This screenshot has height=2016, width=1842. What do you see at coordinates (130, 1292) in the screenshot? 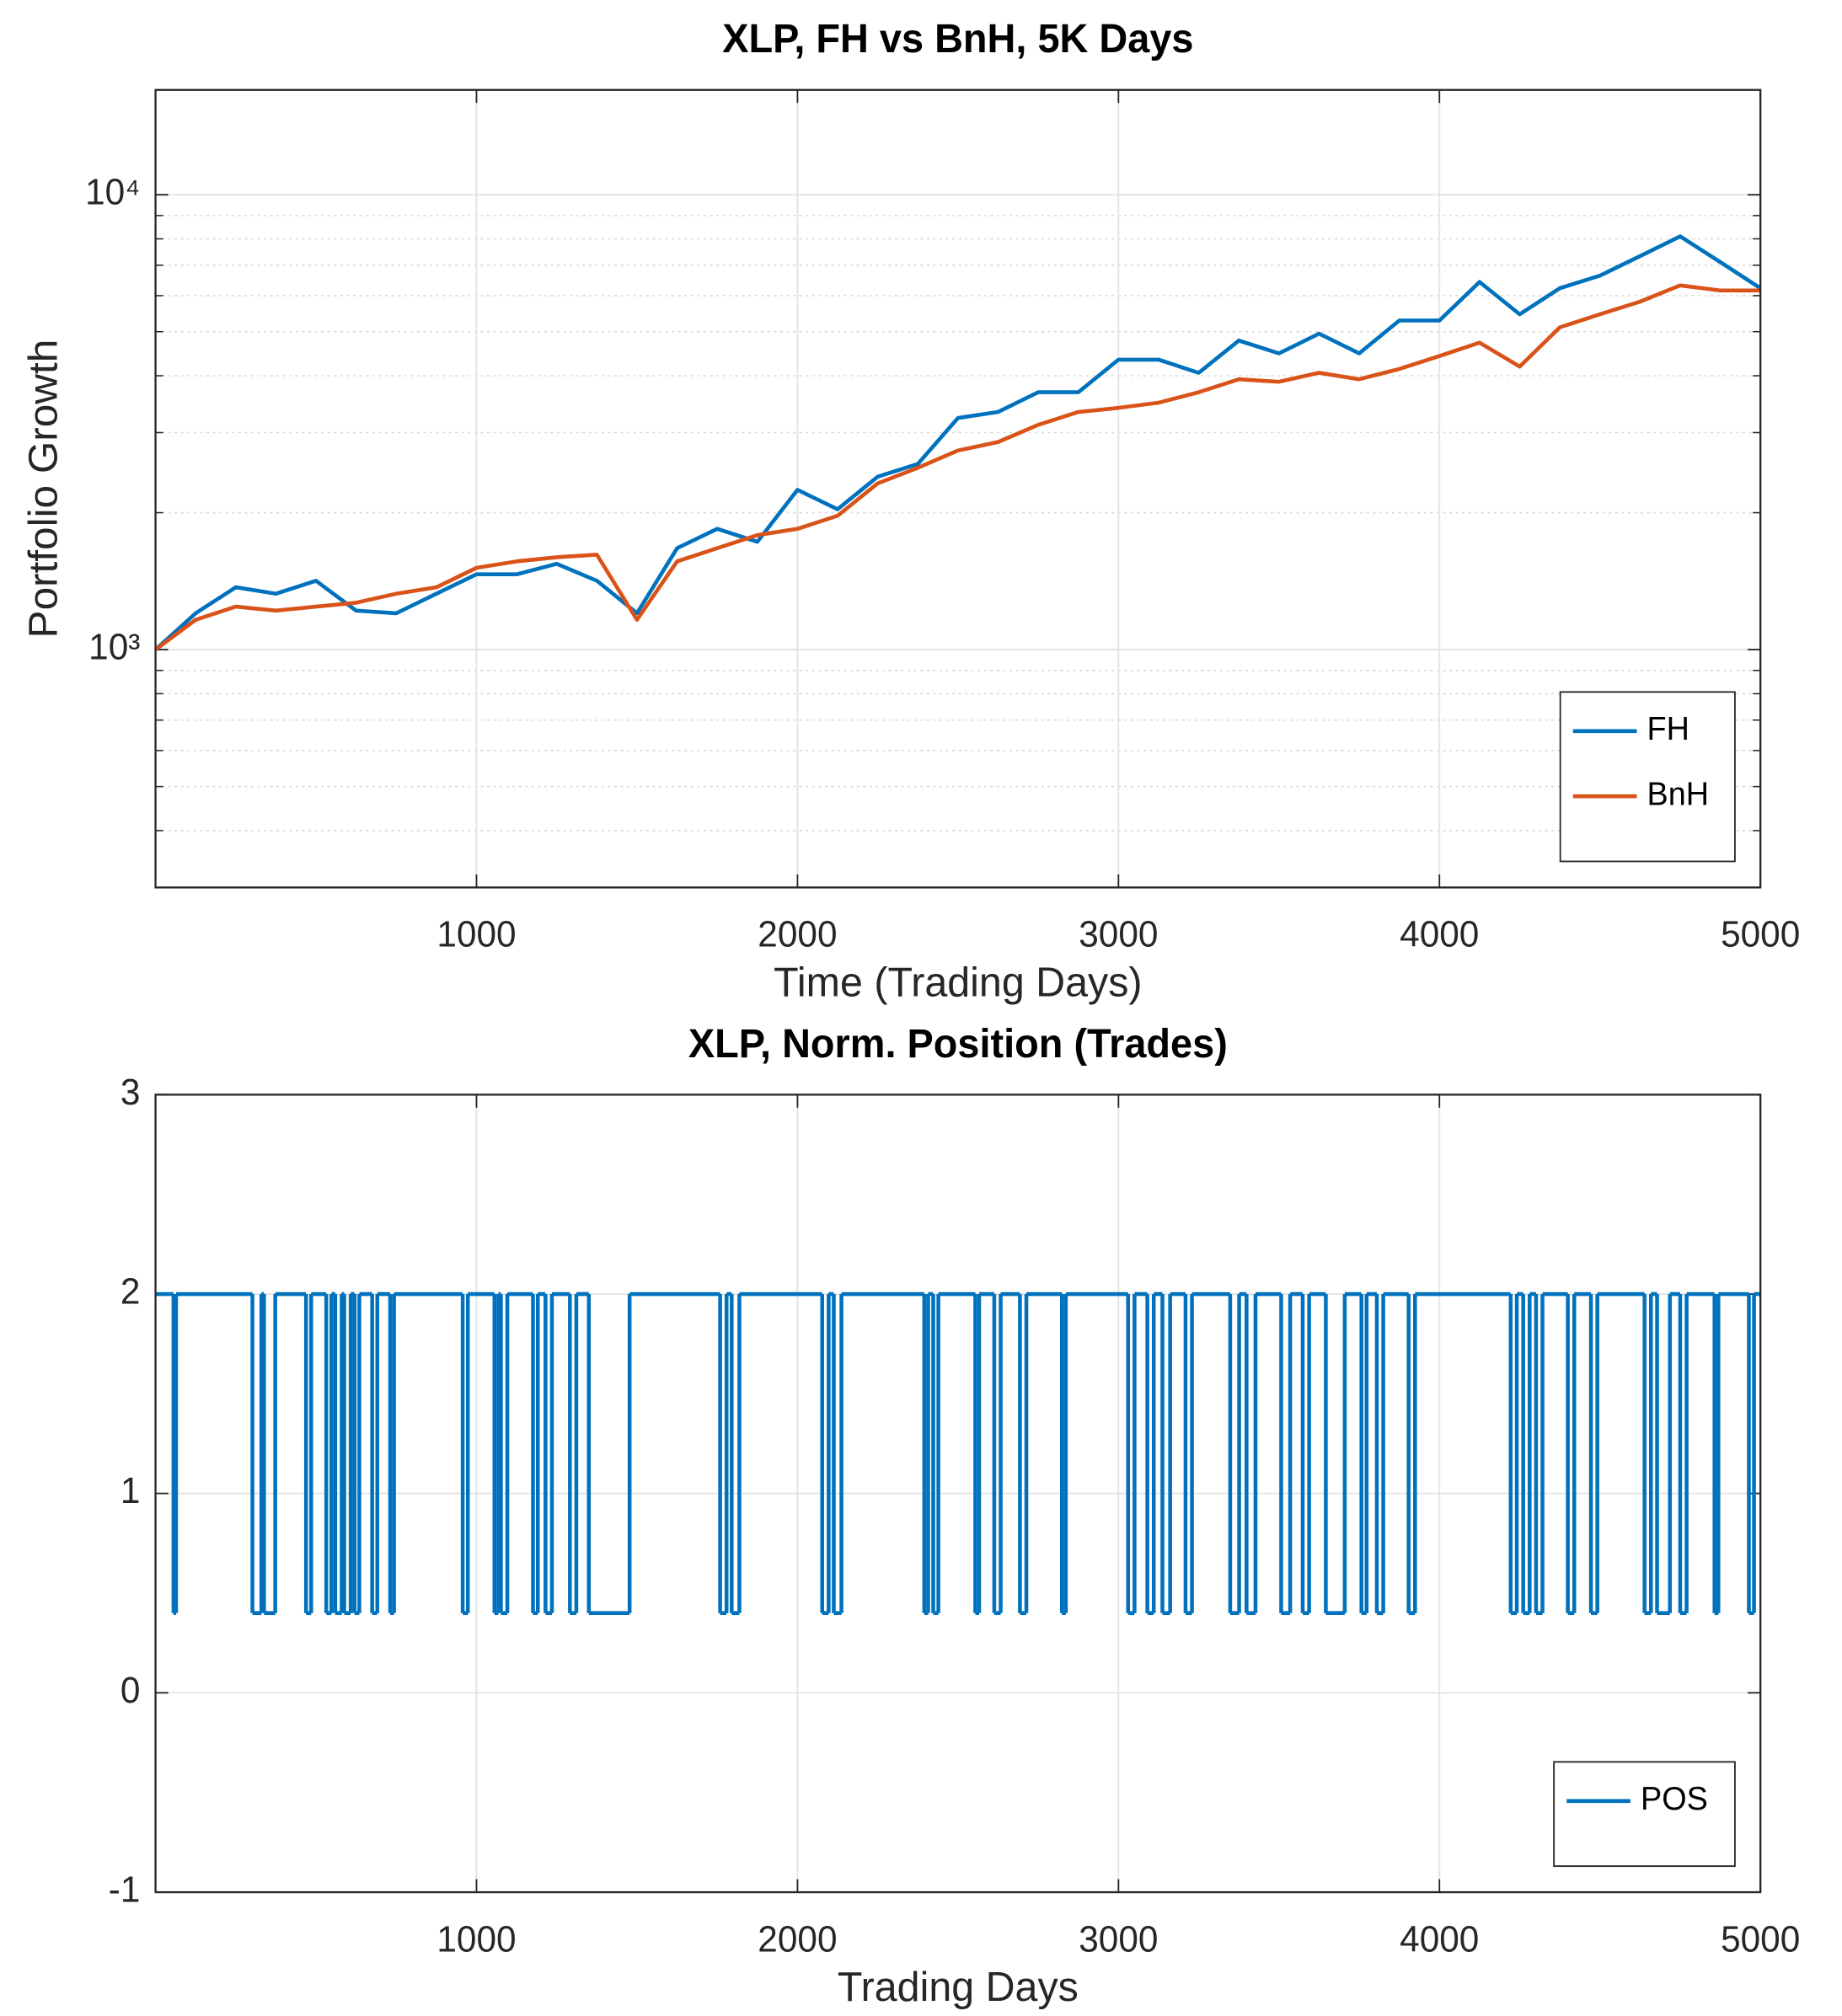
I see `y-tick-label: 2` at bounding box center [130, 1292].